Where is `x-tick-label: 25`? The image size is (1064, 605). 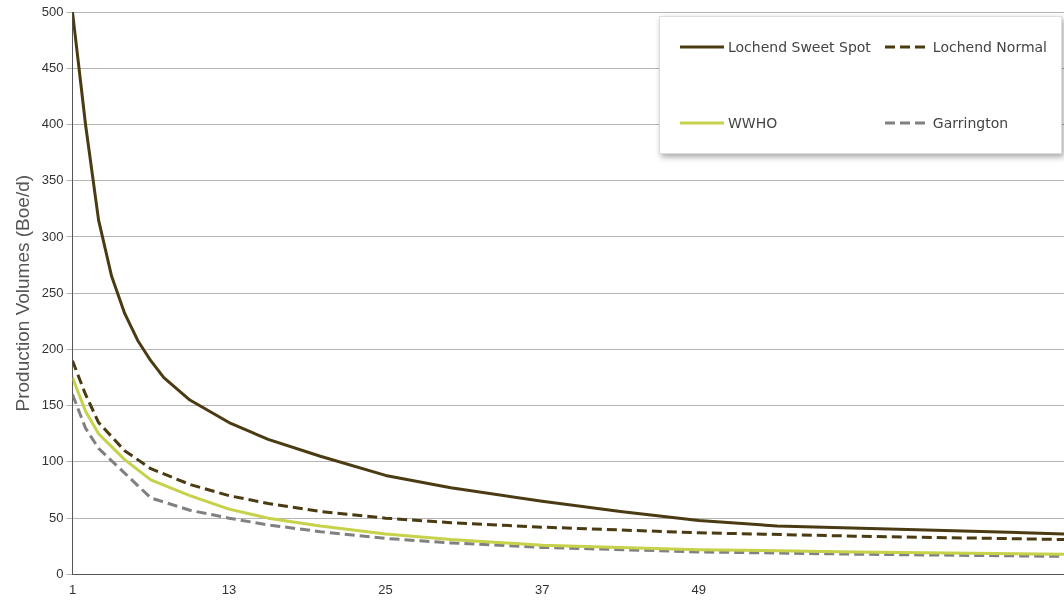 x-tick-label: 25 is located at coordinates (385, 589).